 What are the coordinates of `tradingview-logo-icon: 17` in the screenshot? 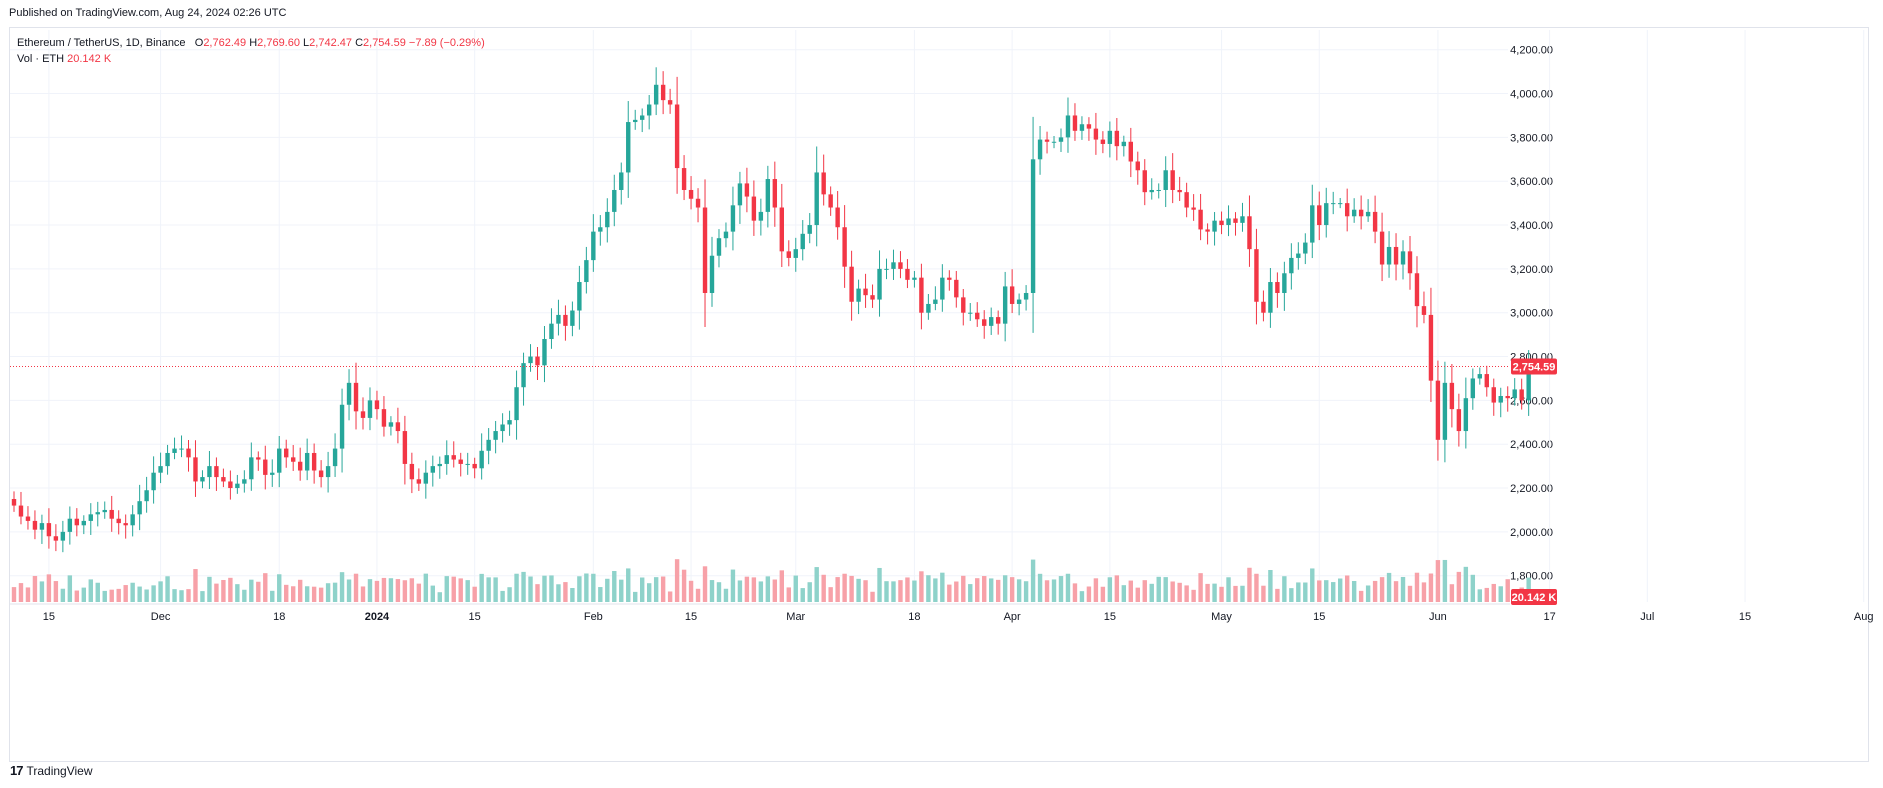 It's located at (17, 770).